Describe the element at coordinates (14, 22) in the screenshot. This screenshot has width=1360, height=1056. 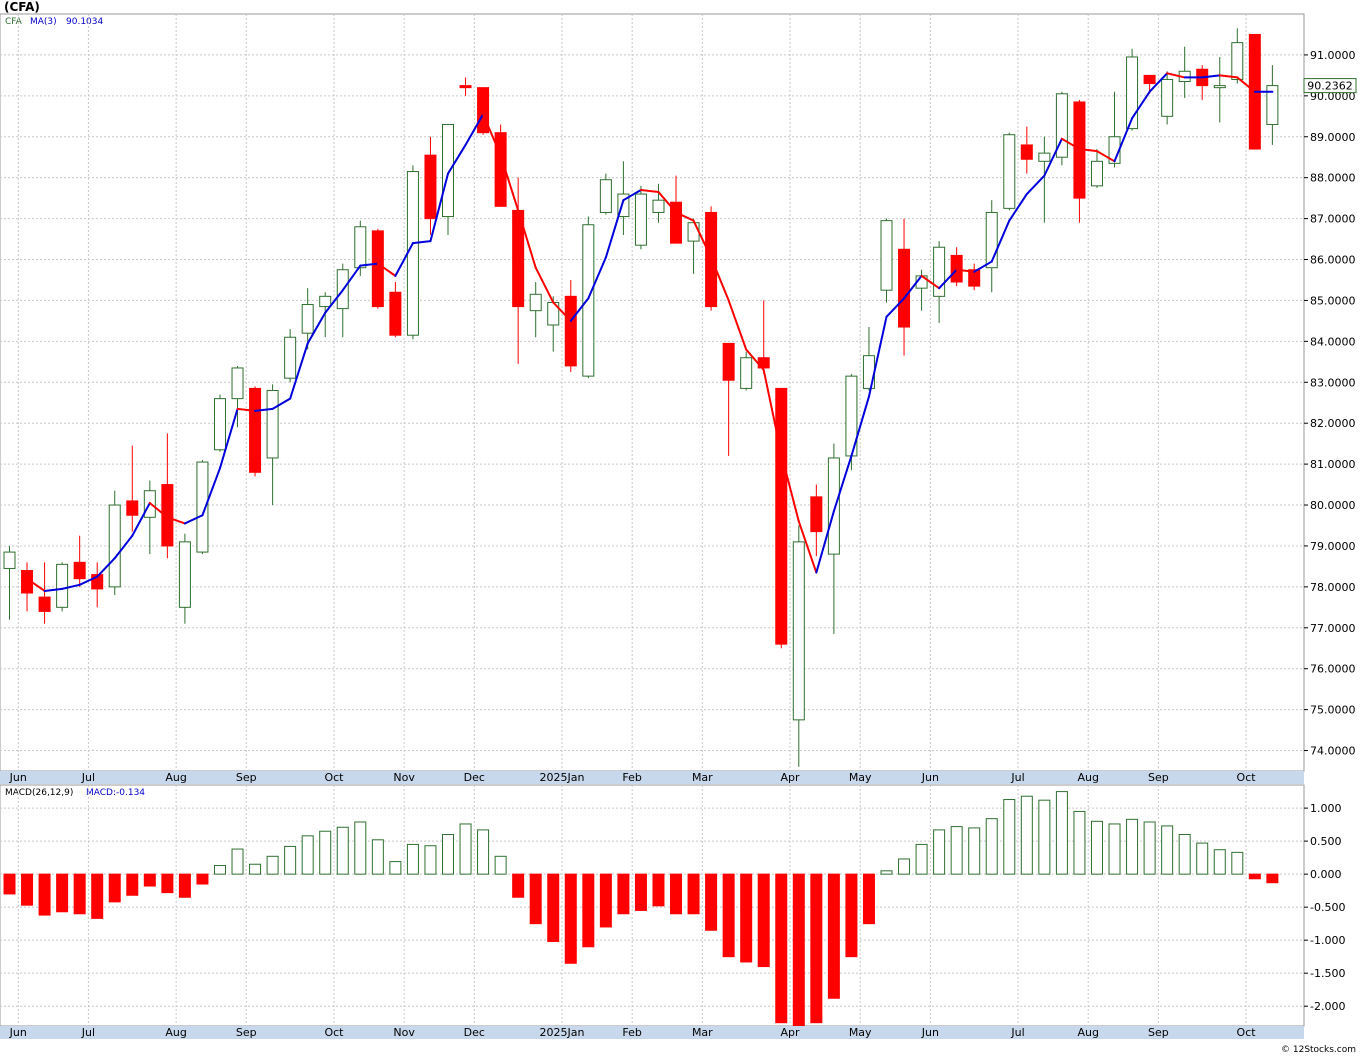
I see `symbol-label: CFA` at that location.